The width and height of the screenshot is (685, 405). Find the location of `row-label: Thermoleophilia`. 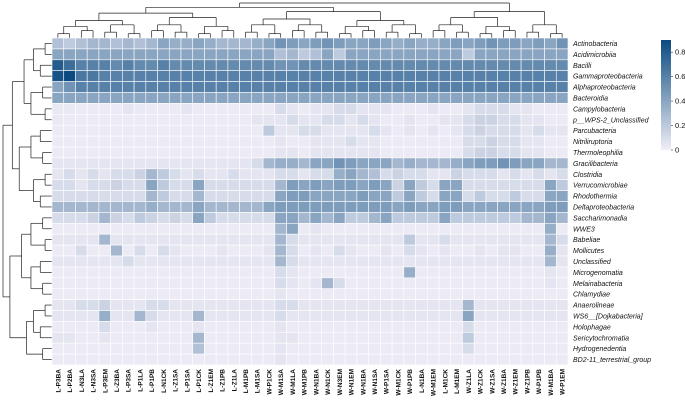

row-label: Thermoleophilia is located at coordinates (598, 153).